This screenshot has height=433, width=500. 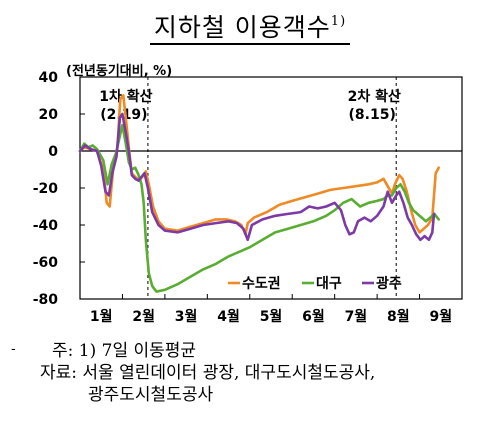 What do you see at coordinates (49, 78) in the screenshot?
I see `y-tick-label: 40` at bounding box center [49, 78].